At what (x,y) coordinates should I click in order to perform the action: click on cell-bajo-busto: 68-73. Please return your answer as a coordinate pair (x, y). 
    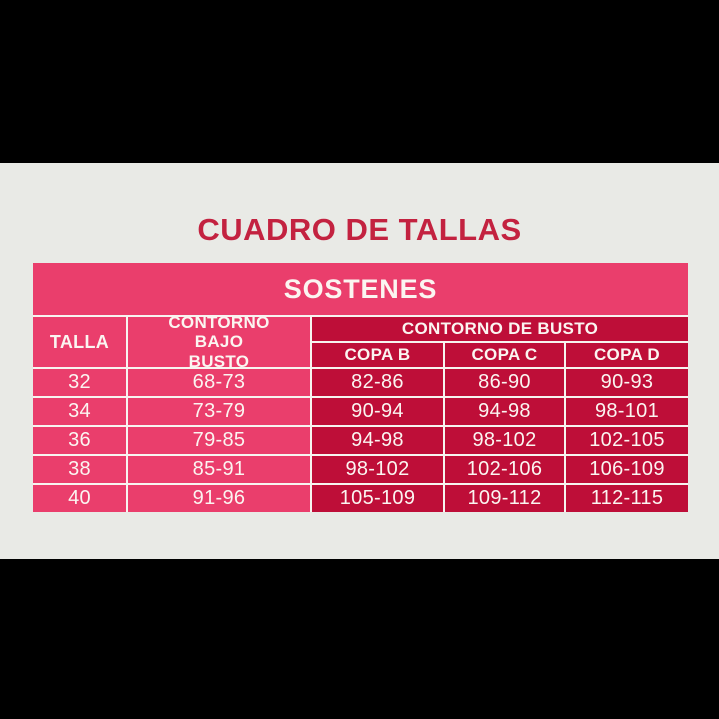
    Looking at the image, I should click on (219, 382).